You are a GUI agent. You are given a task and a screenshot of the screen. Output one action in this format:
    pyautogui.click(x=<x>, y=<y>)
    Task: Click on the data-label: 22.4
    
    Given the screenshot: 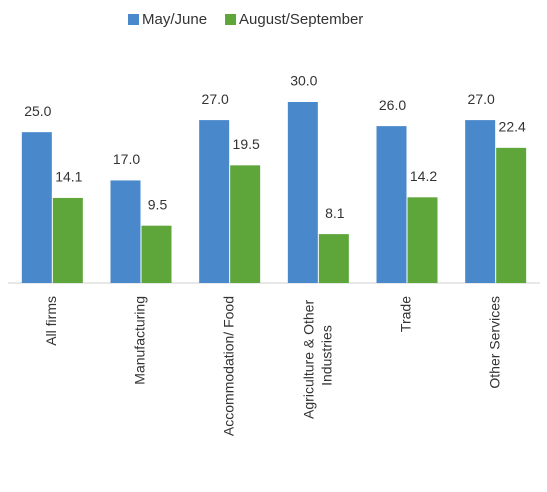 What is the action you would take?
    pyautogui.click(x=512, y=127)
    